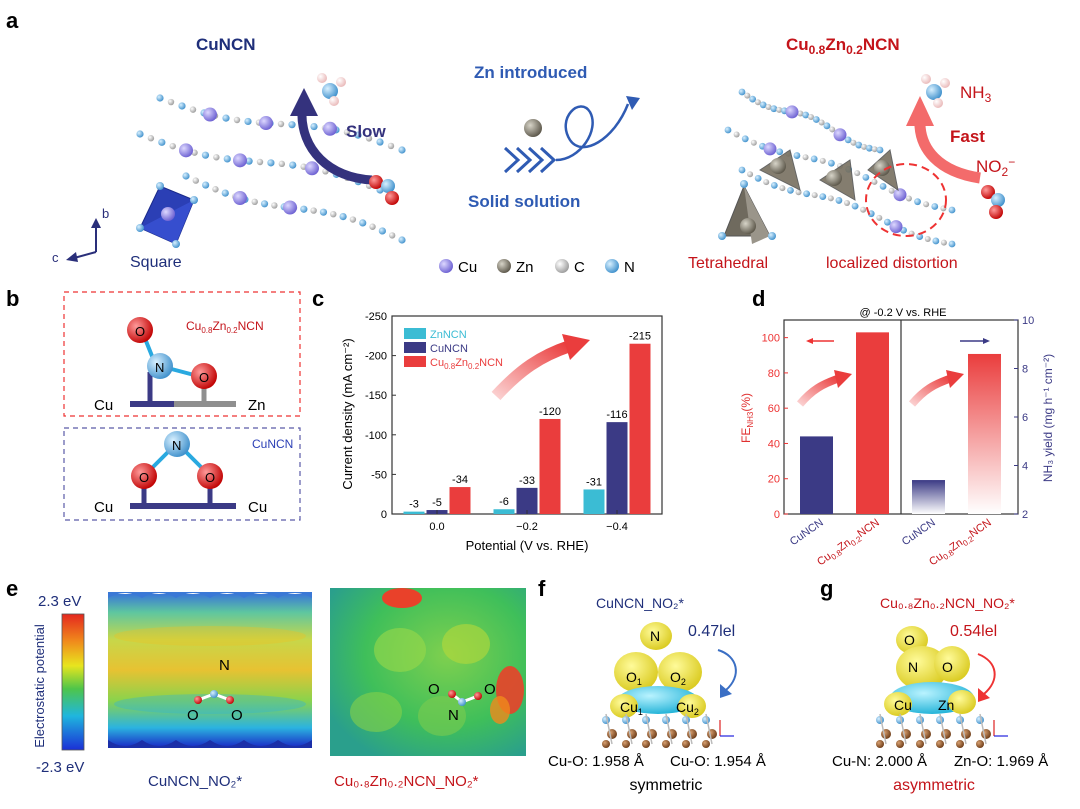 The image size is (1080, 809). Describe the element at coordinates (747, 418) in the screenshot. I see `chart-d-left-ylabel: FENH3(%)` at that location.